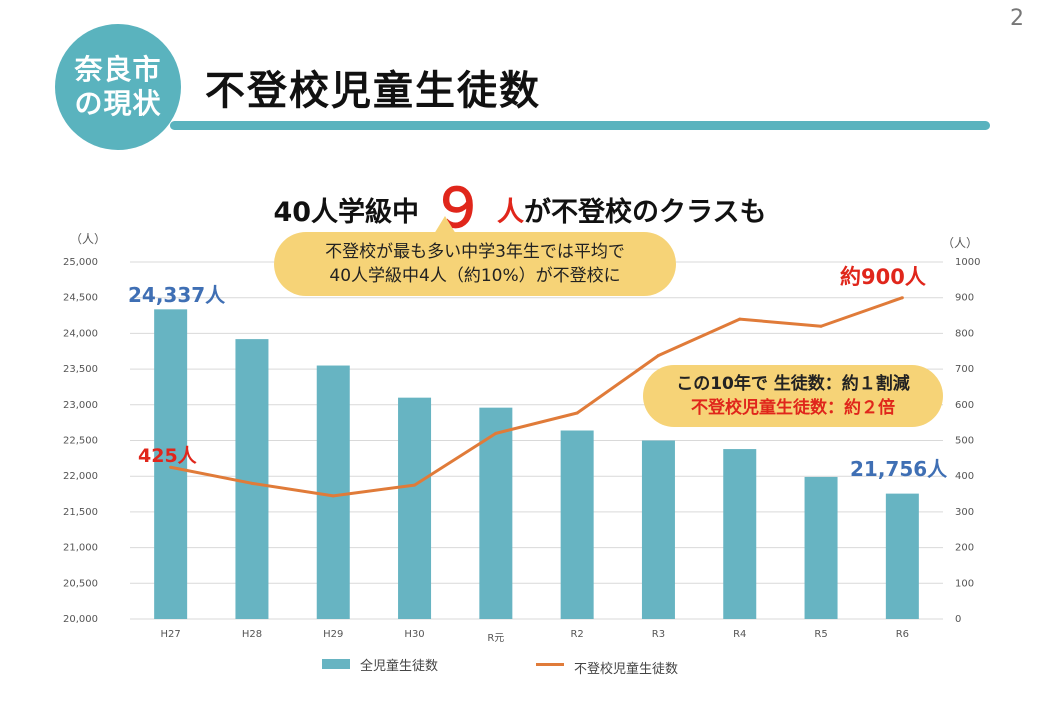 The image size is (1040, 720). What do you see at coordinates (80, 583) in the screenshot?
I see `left-axis-tick-label: 20,500` at bounding box center [80, 583].